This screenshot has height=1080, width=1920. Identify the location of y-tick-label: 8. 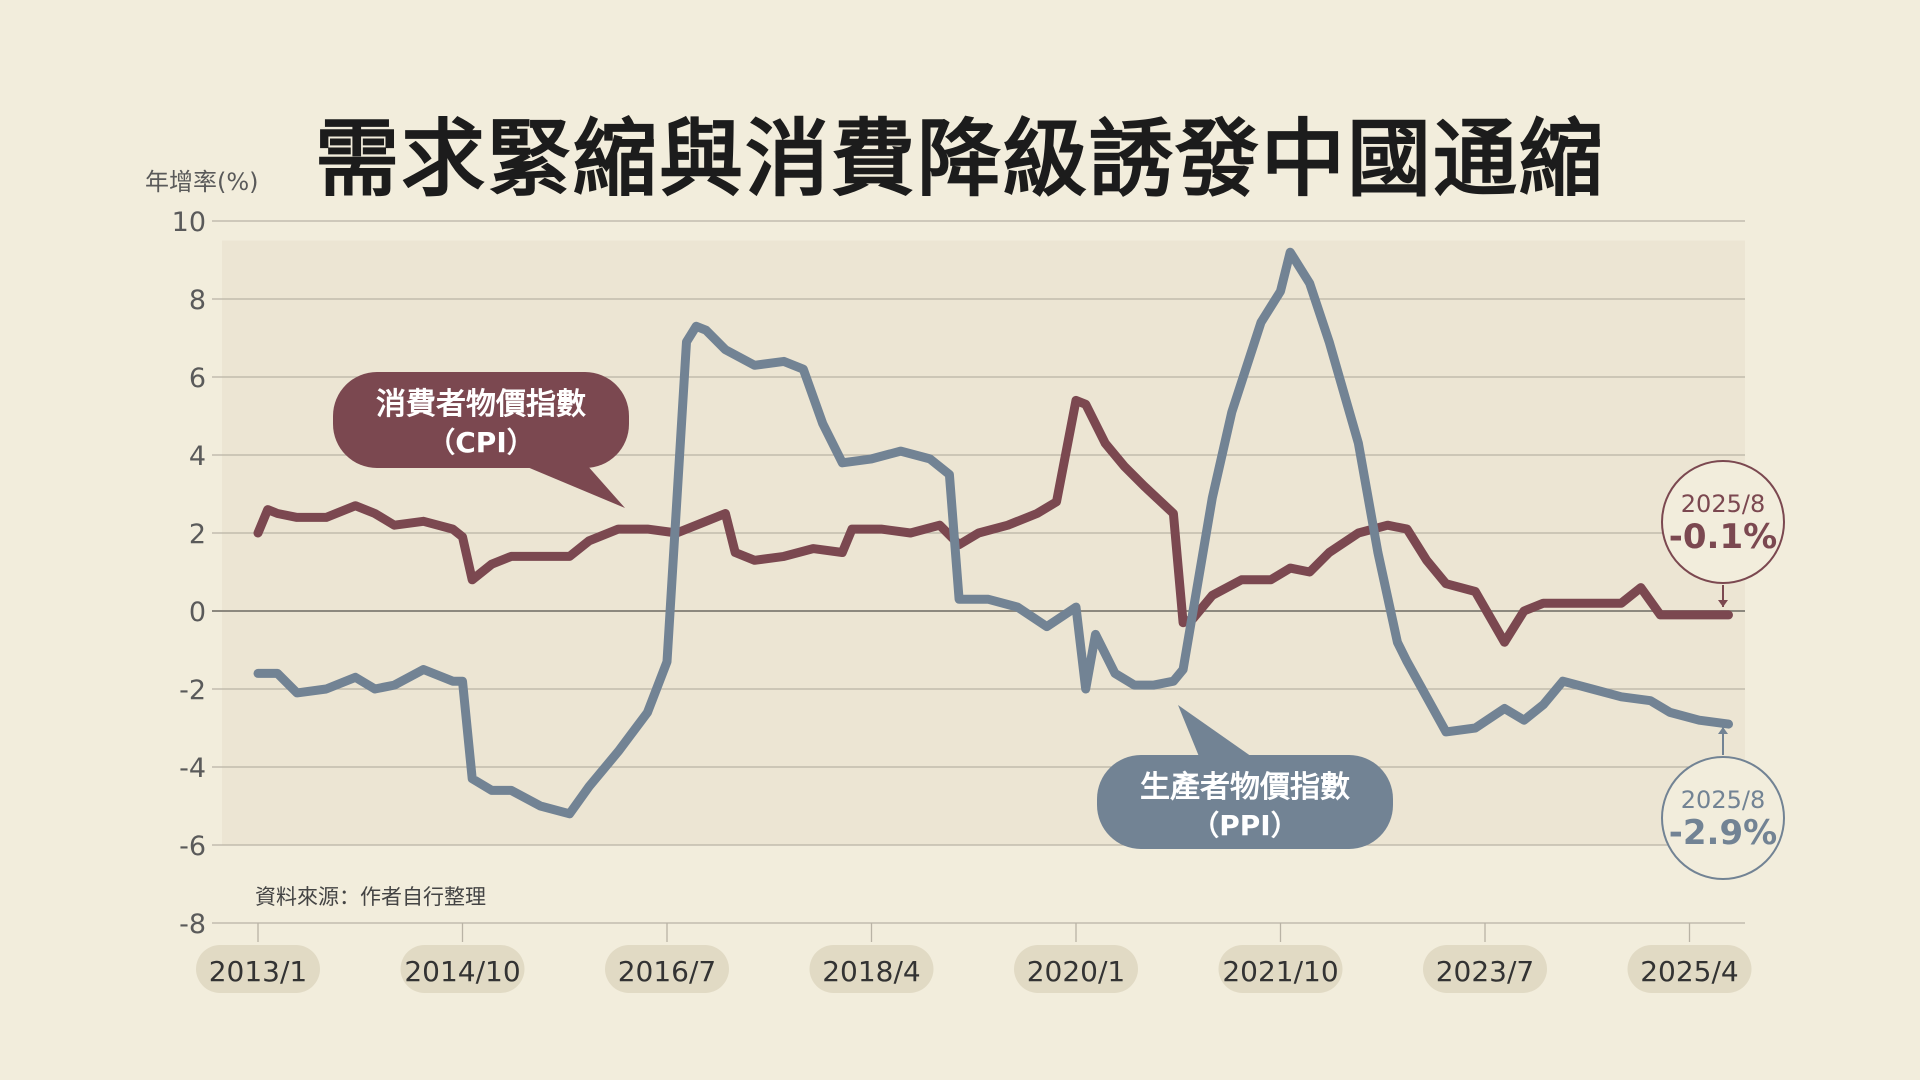
(197, 300).